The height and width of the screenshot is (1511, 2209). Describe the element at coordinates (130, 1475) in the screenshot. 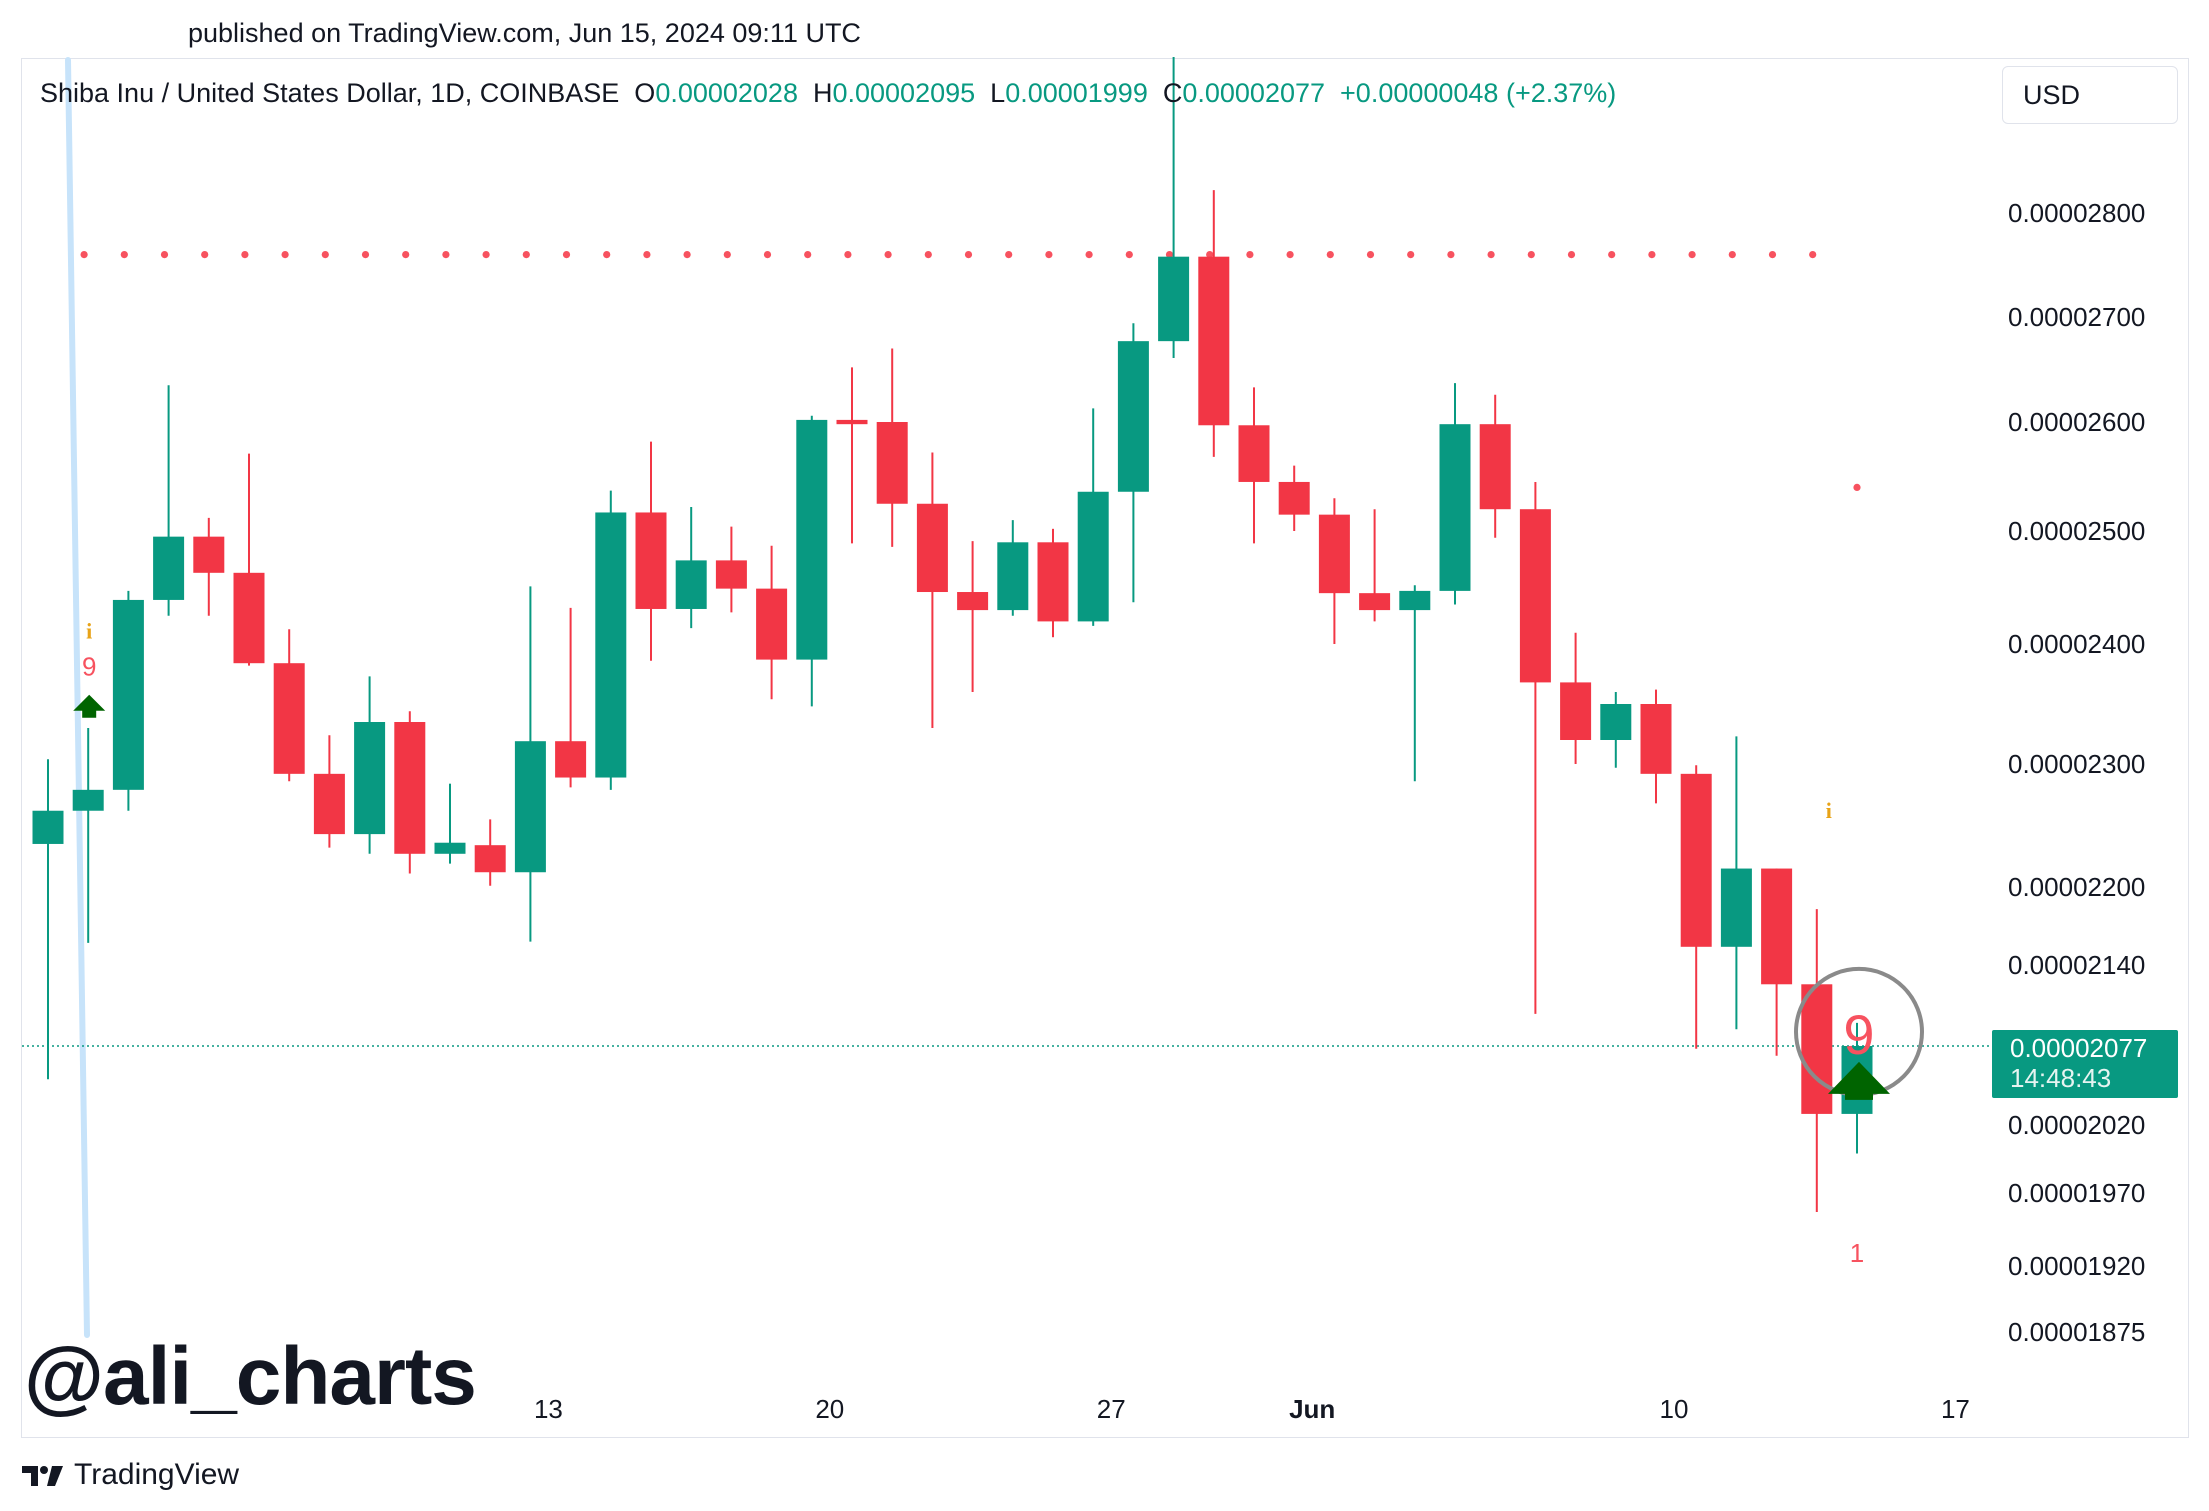

I see `tradingview-footer: TradingView` at that location.